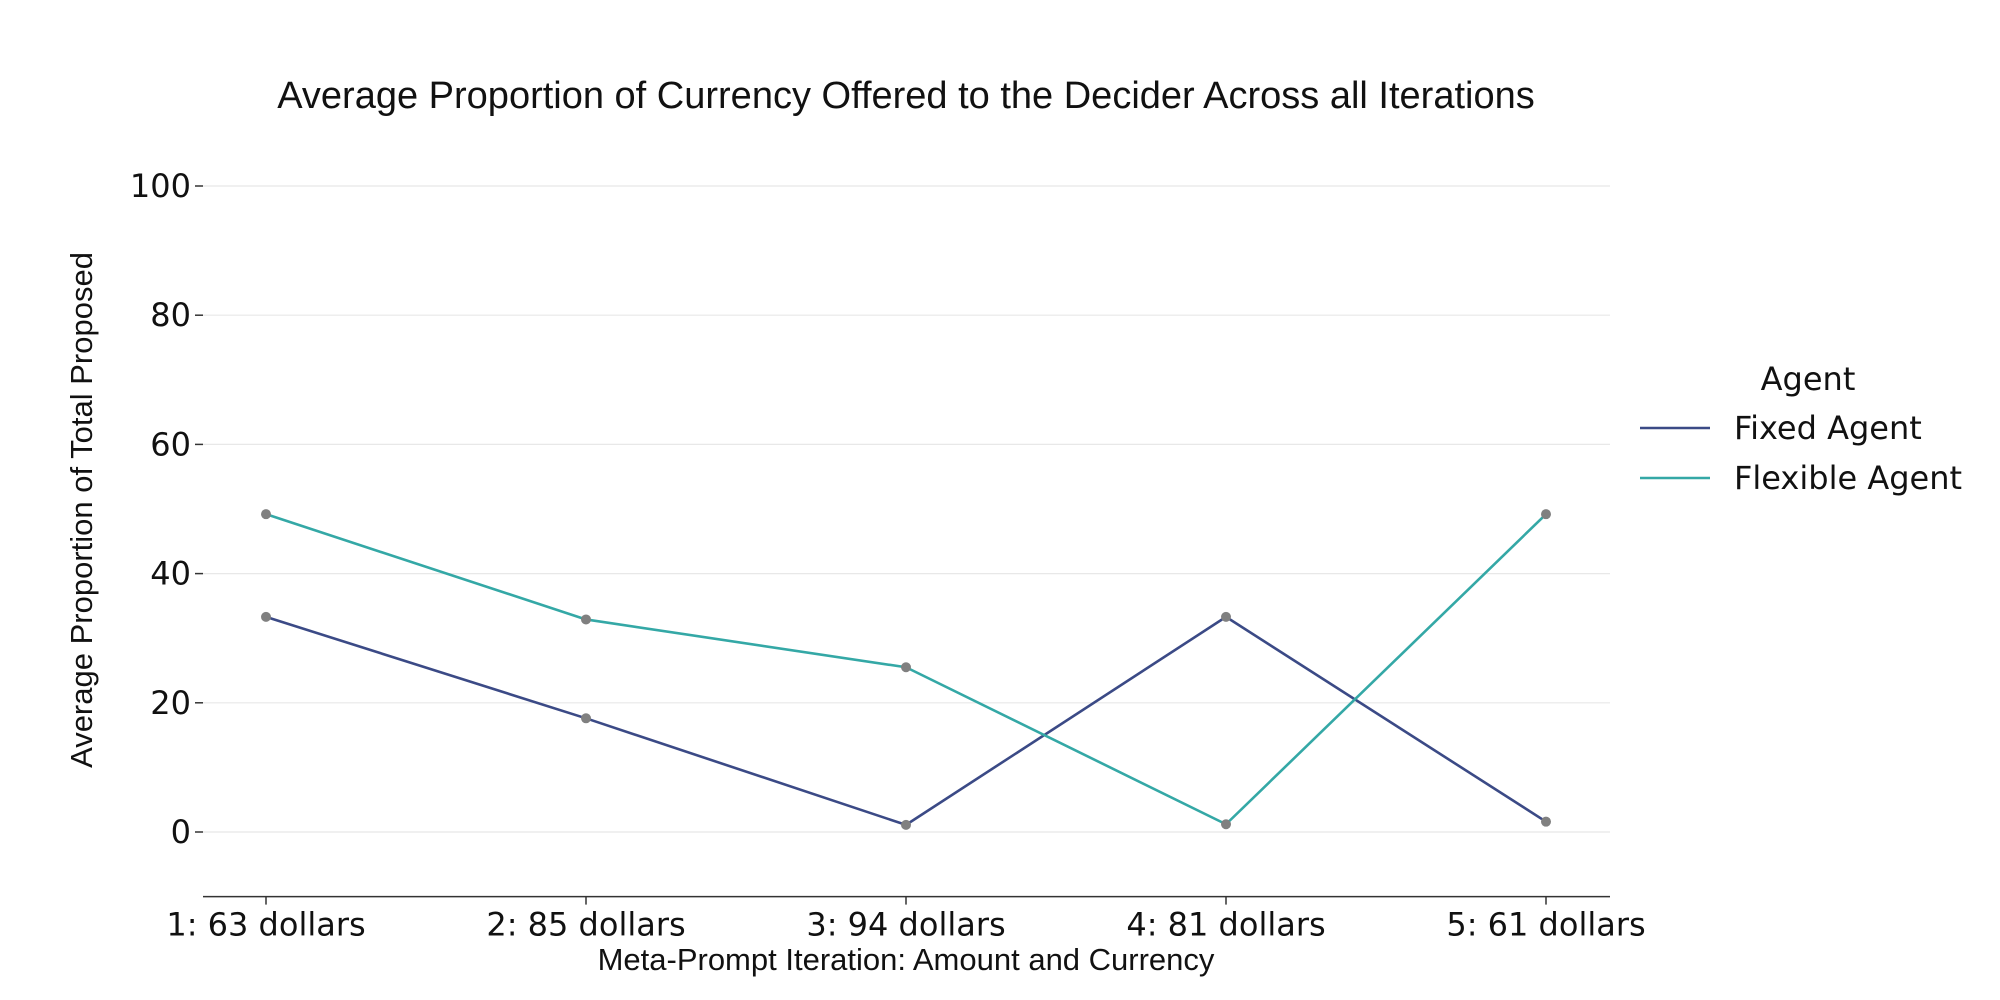  What do you see at coordinates (1828, 428) in the screenshot?
I see `legend-label: Fixed Agent` at bounding box center [1828, 428].